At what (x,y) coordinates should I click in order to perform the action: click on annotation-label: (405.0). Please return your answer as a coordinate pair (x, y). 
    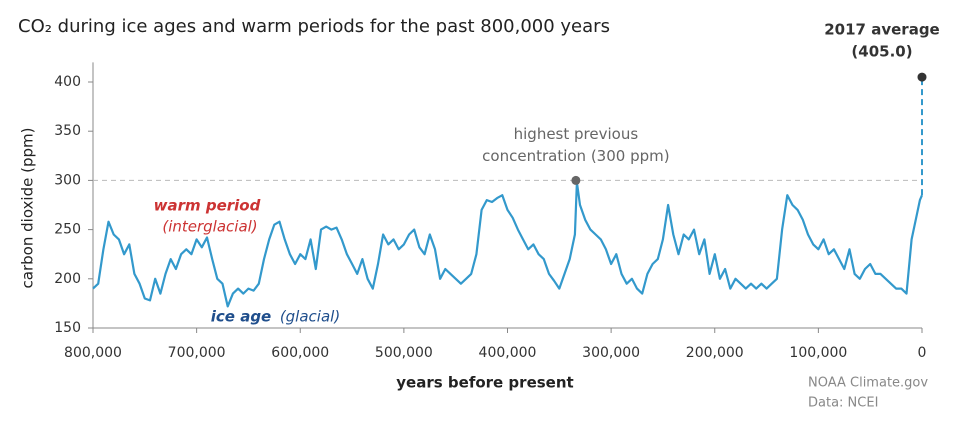
    Looking at the image, I should click on (881, 52).